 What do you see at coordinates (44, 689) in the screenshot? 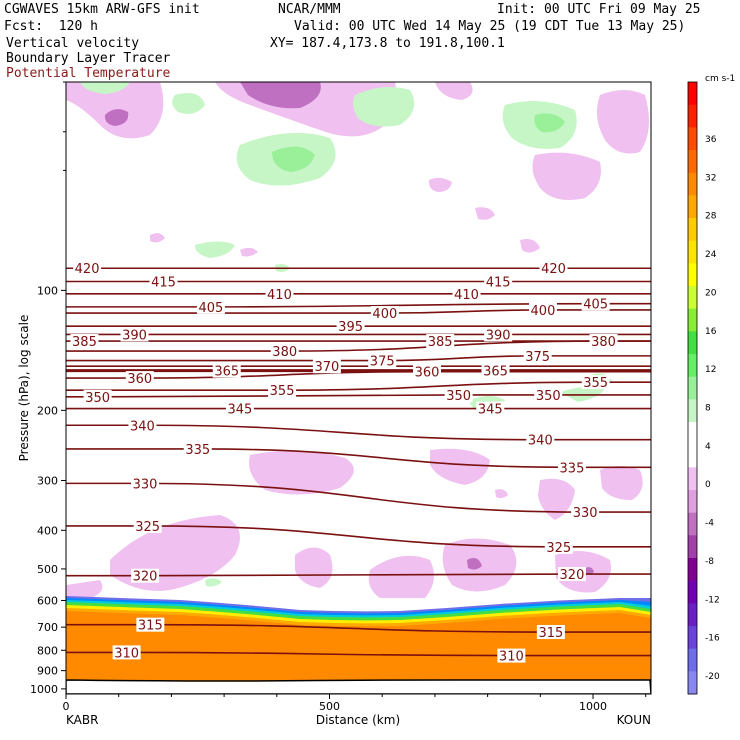
I see `y-tick-label: 1000` at bounding box center [44, 689].